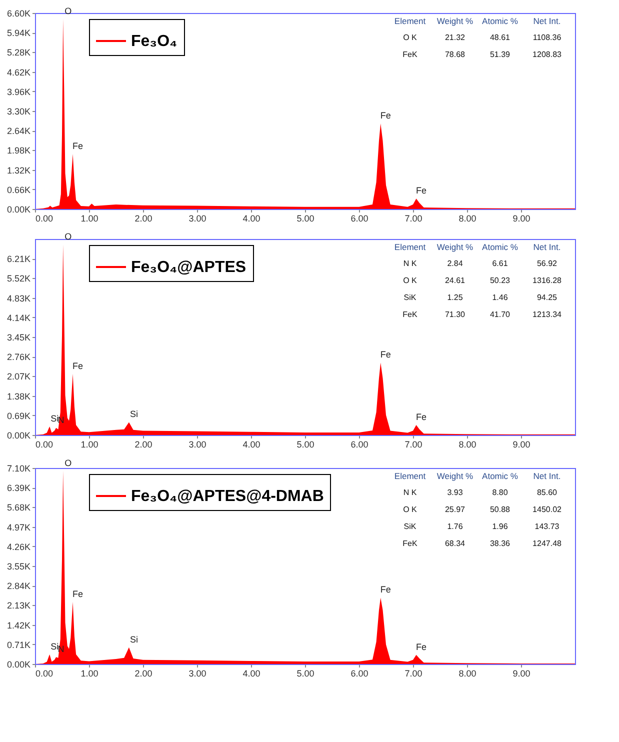 This screenshot has height=742, width=619. I want to click on annotation: 143.73, so click(547, 526).